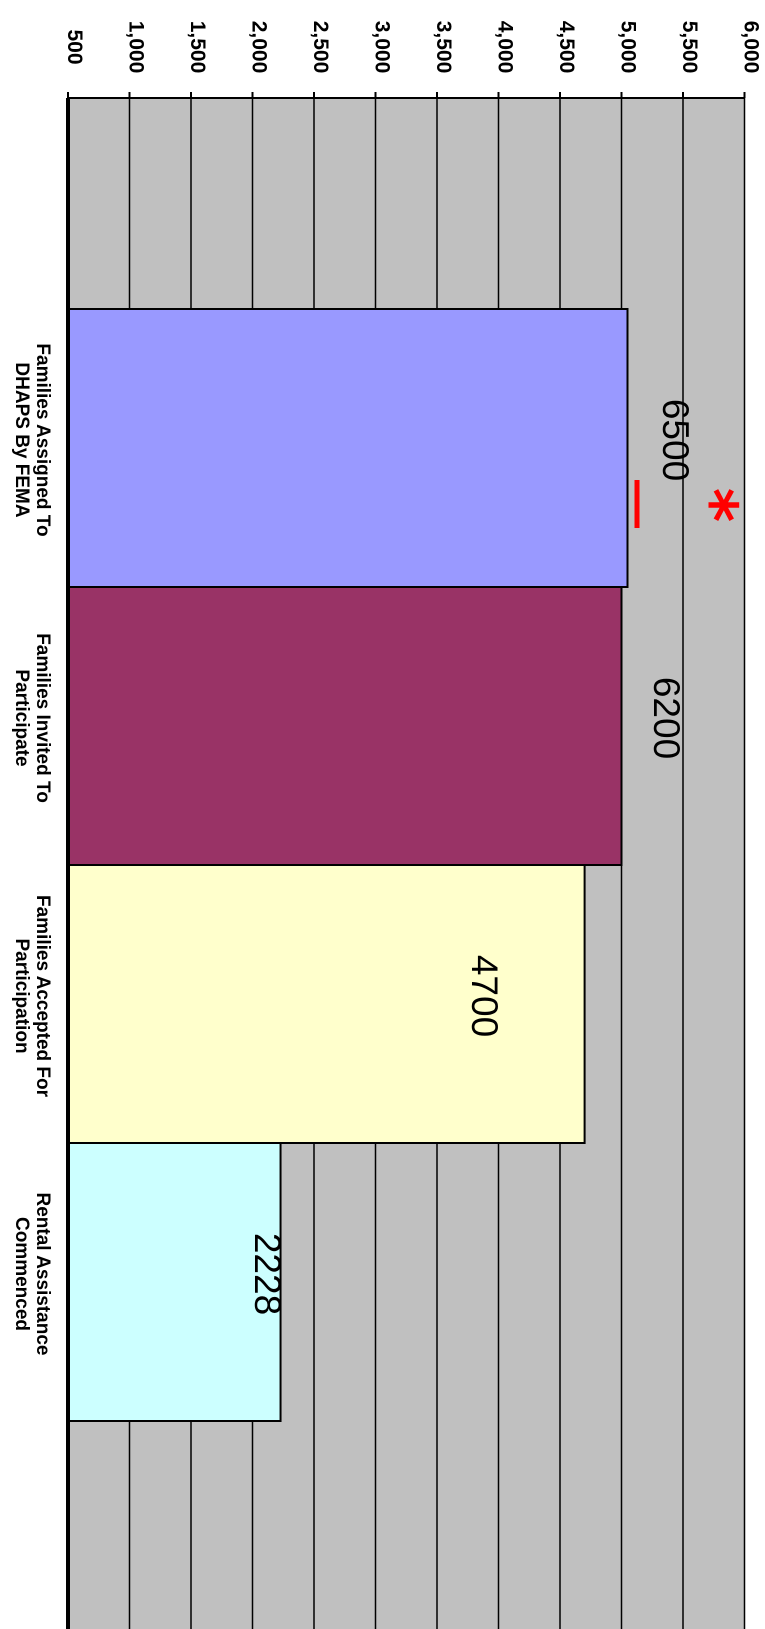 Image resolution: width=765 pixels, height=1629 pixels. I want to click on data-label: 4700, so click(484, 996).